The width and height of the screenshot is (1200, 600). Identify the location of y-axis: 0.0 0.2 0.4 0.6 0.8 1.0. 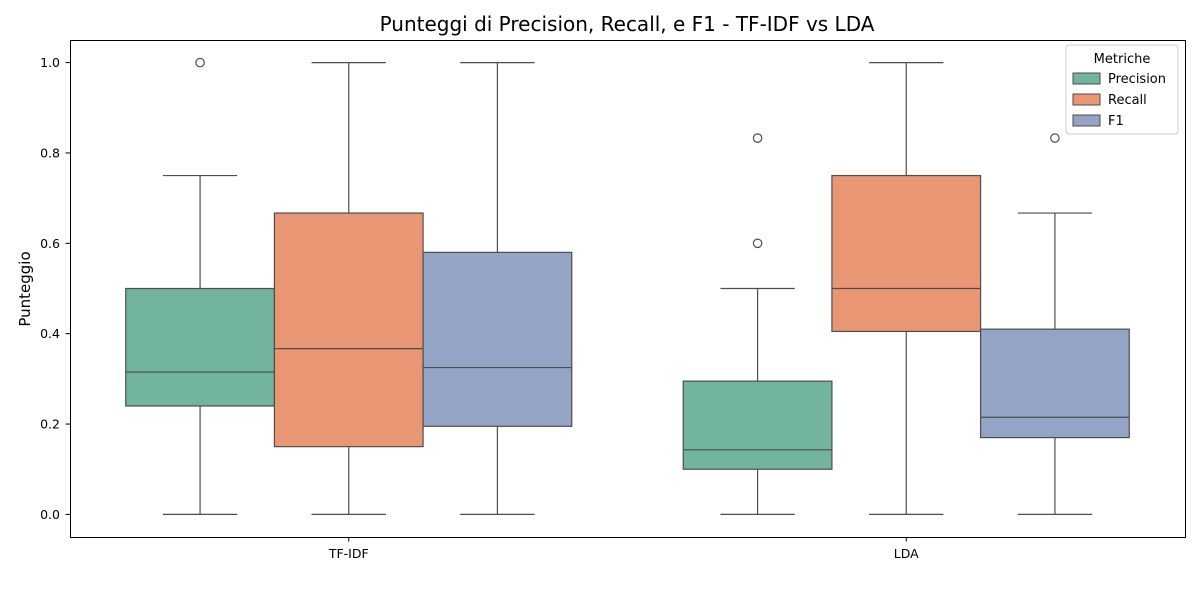
(55, 288).